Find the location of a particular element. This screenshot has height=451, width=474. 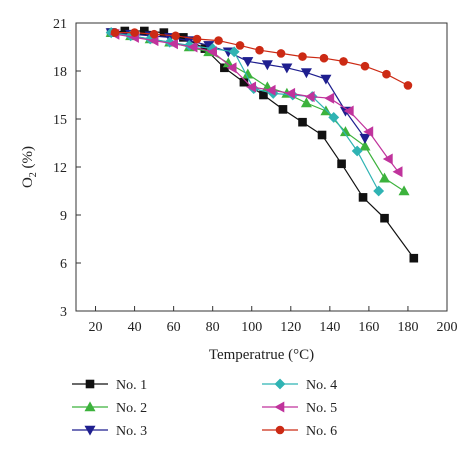

legend-label: No. 4 is located at coordinates (321, 385).